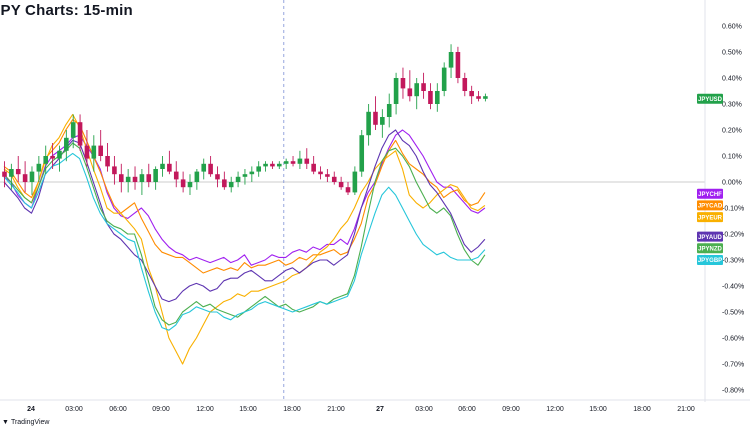 This screenshot has height=430, width=750. Describe the element at coordinates (733, 209) in the screenshot. I see `y-tick-label: -0.10%` at that location.